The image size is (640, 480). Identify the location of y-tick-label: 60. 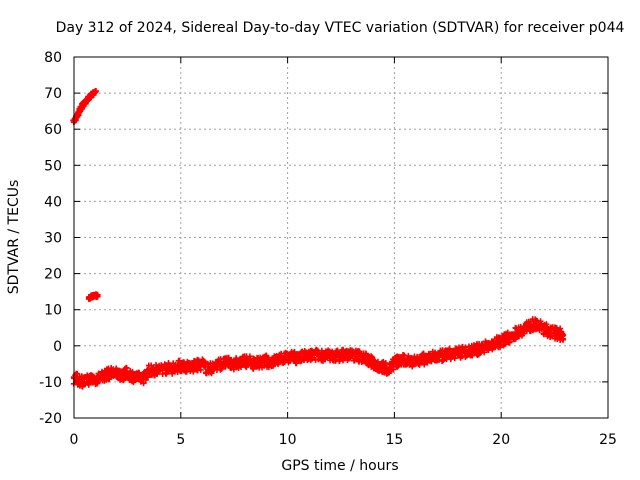
(53, 130).